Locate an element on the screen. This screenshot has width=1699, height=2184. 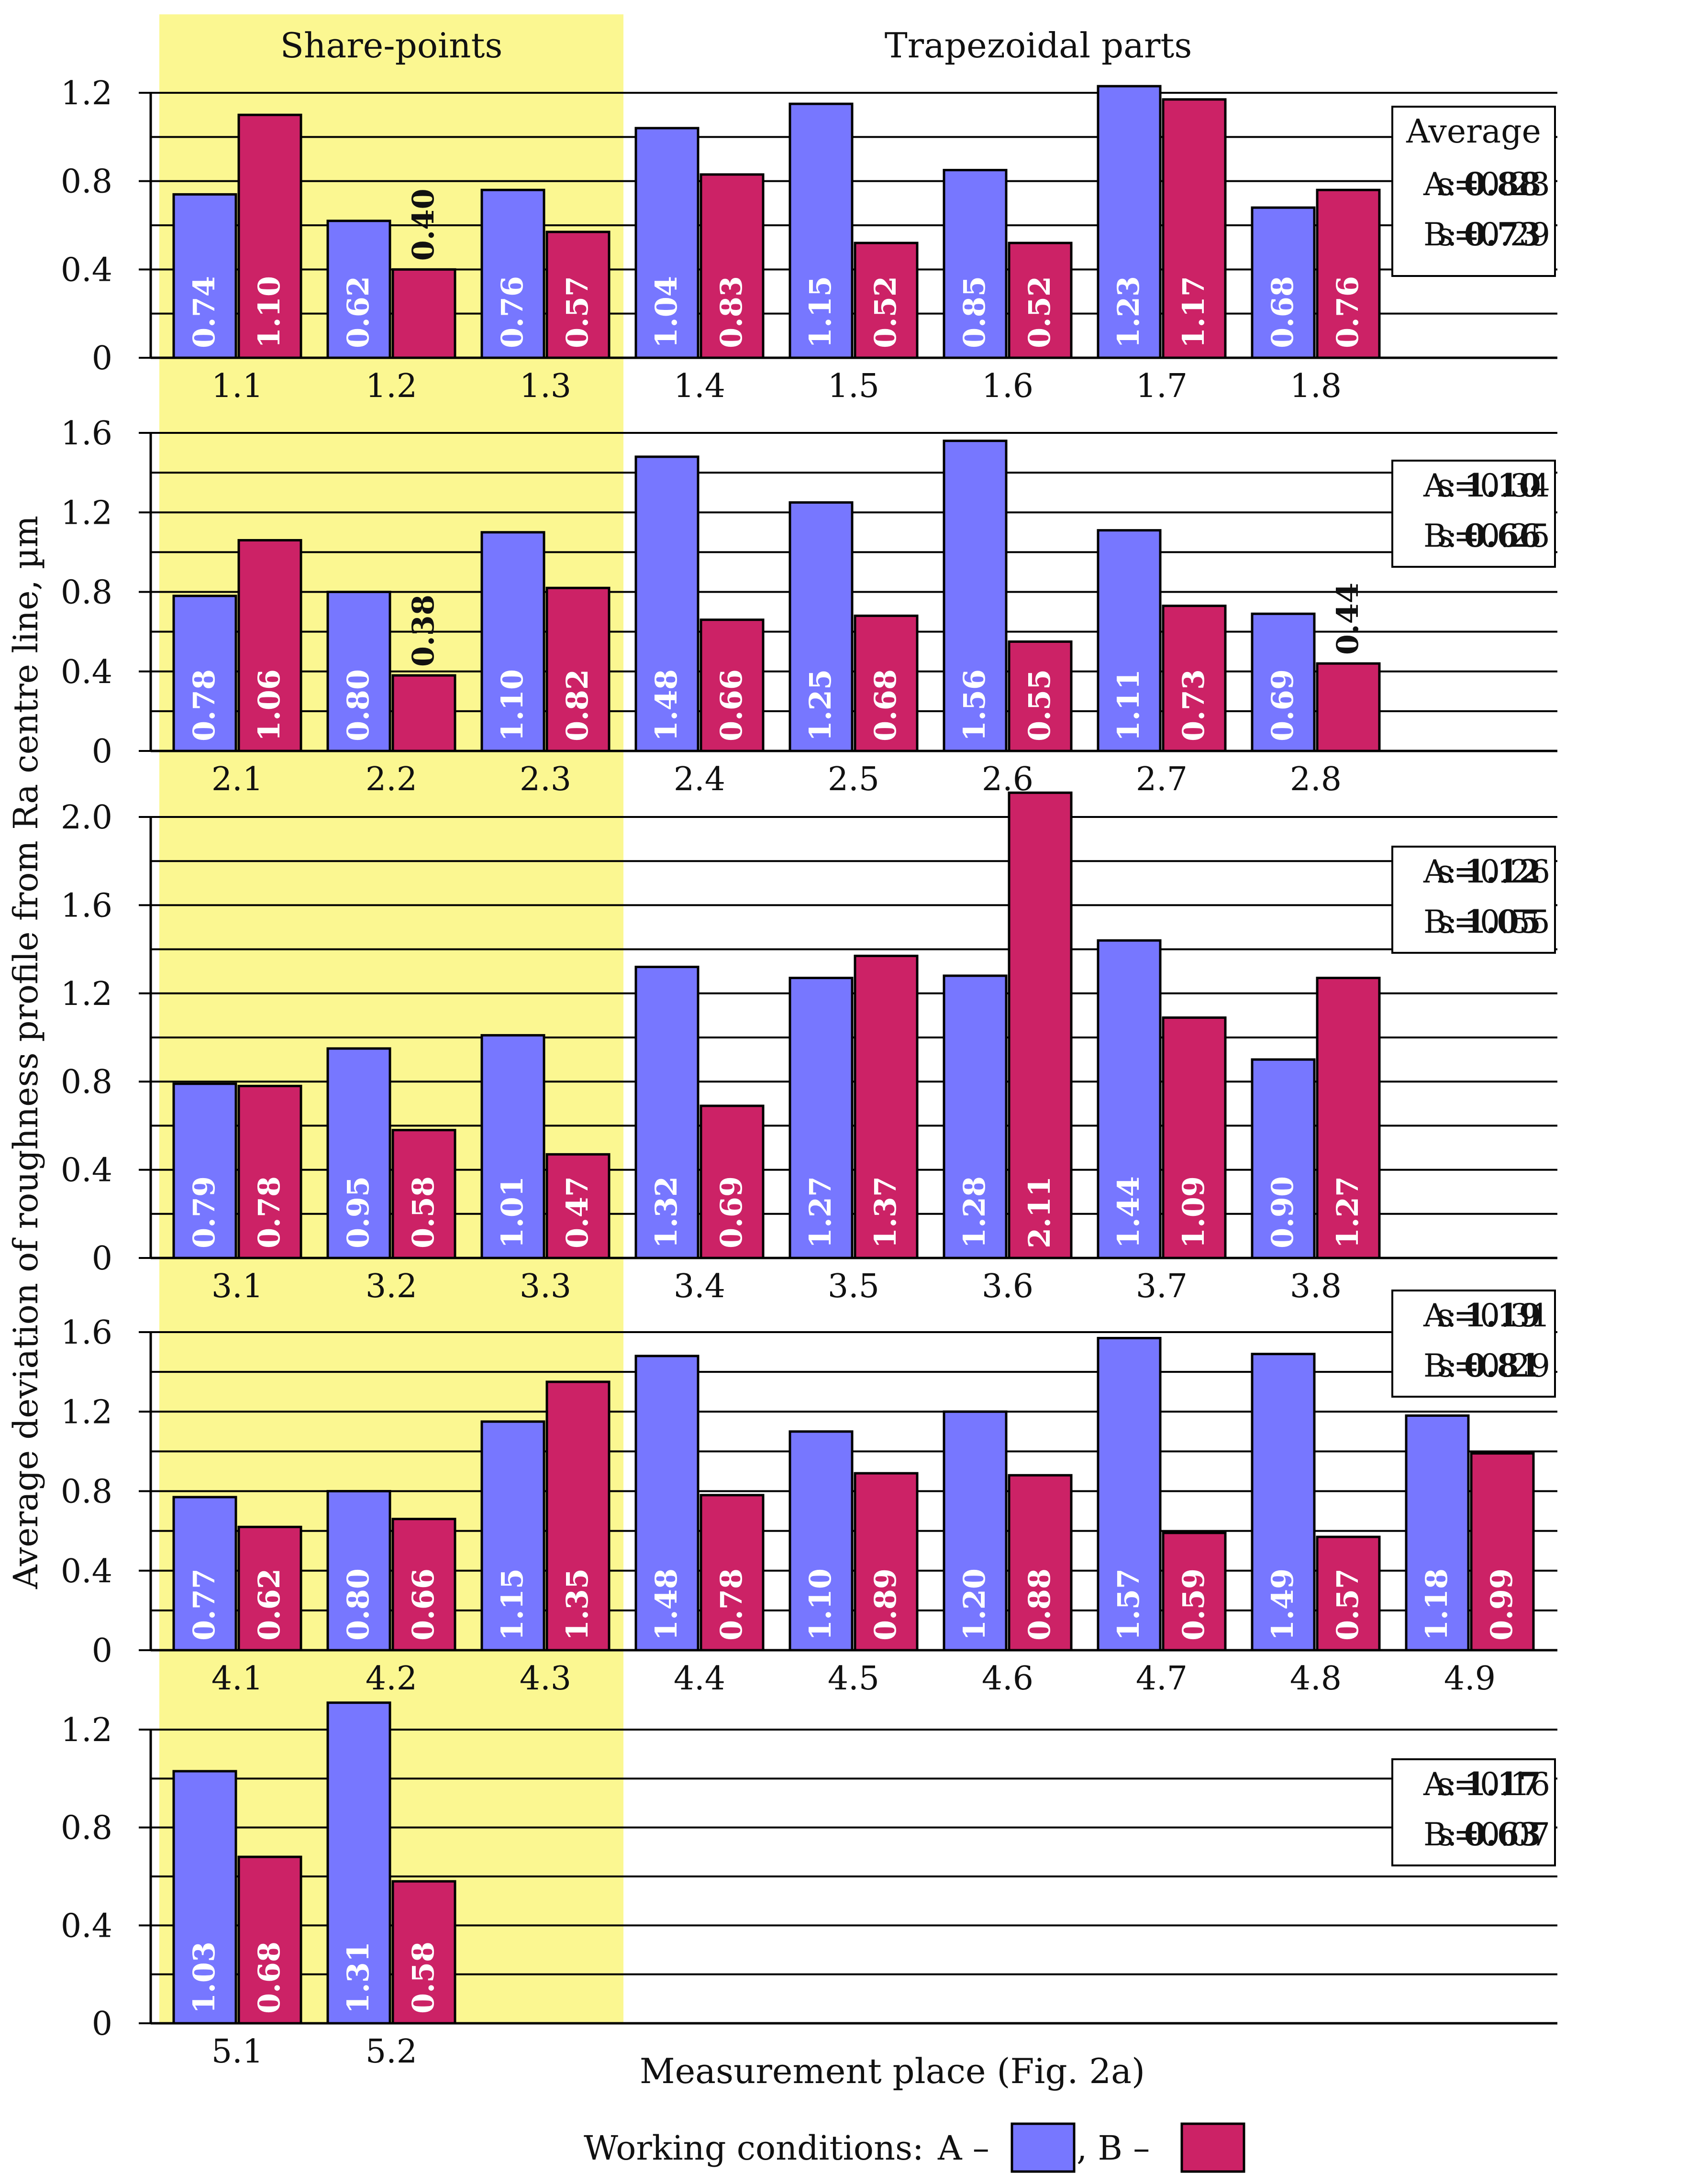
x-tick-label: 2.8 is located at coordinates (1316, 779).